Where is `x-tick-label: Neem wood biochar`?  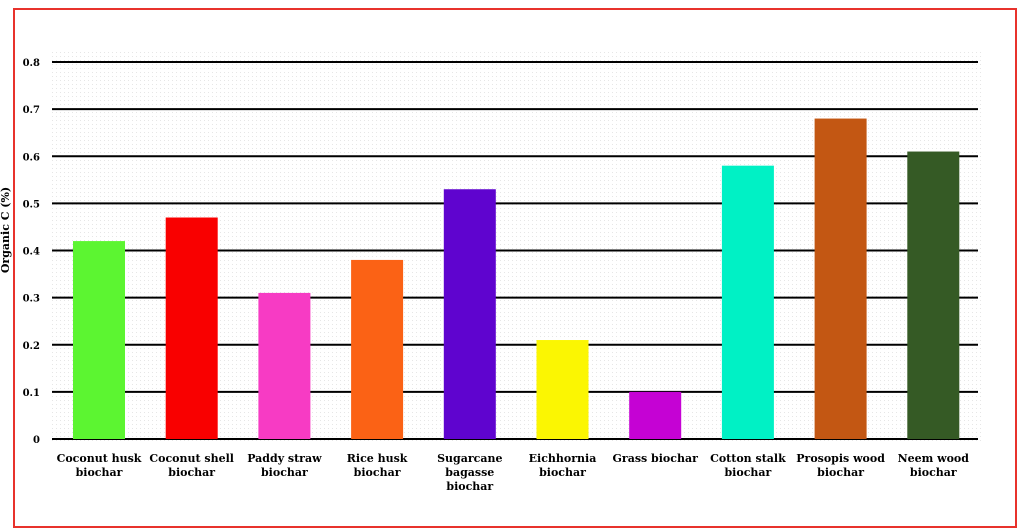
x-tick-label: Neem wood biochar is located at coordinates (934, 465).